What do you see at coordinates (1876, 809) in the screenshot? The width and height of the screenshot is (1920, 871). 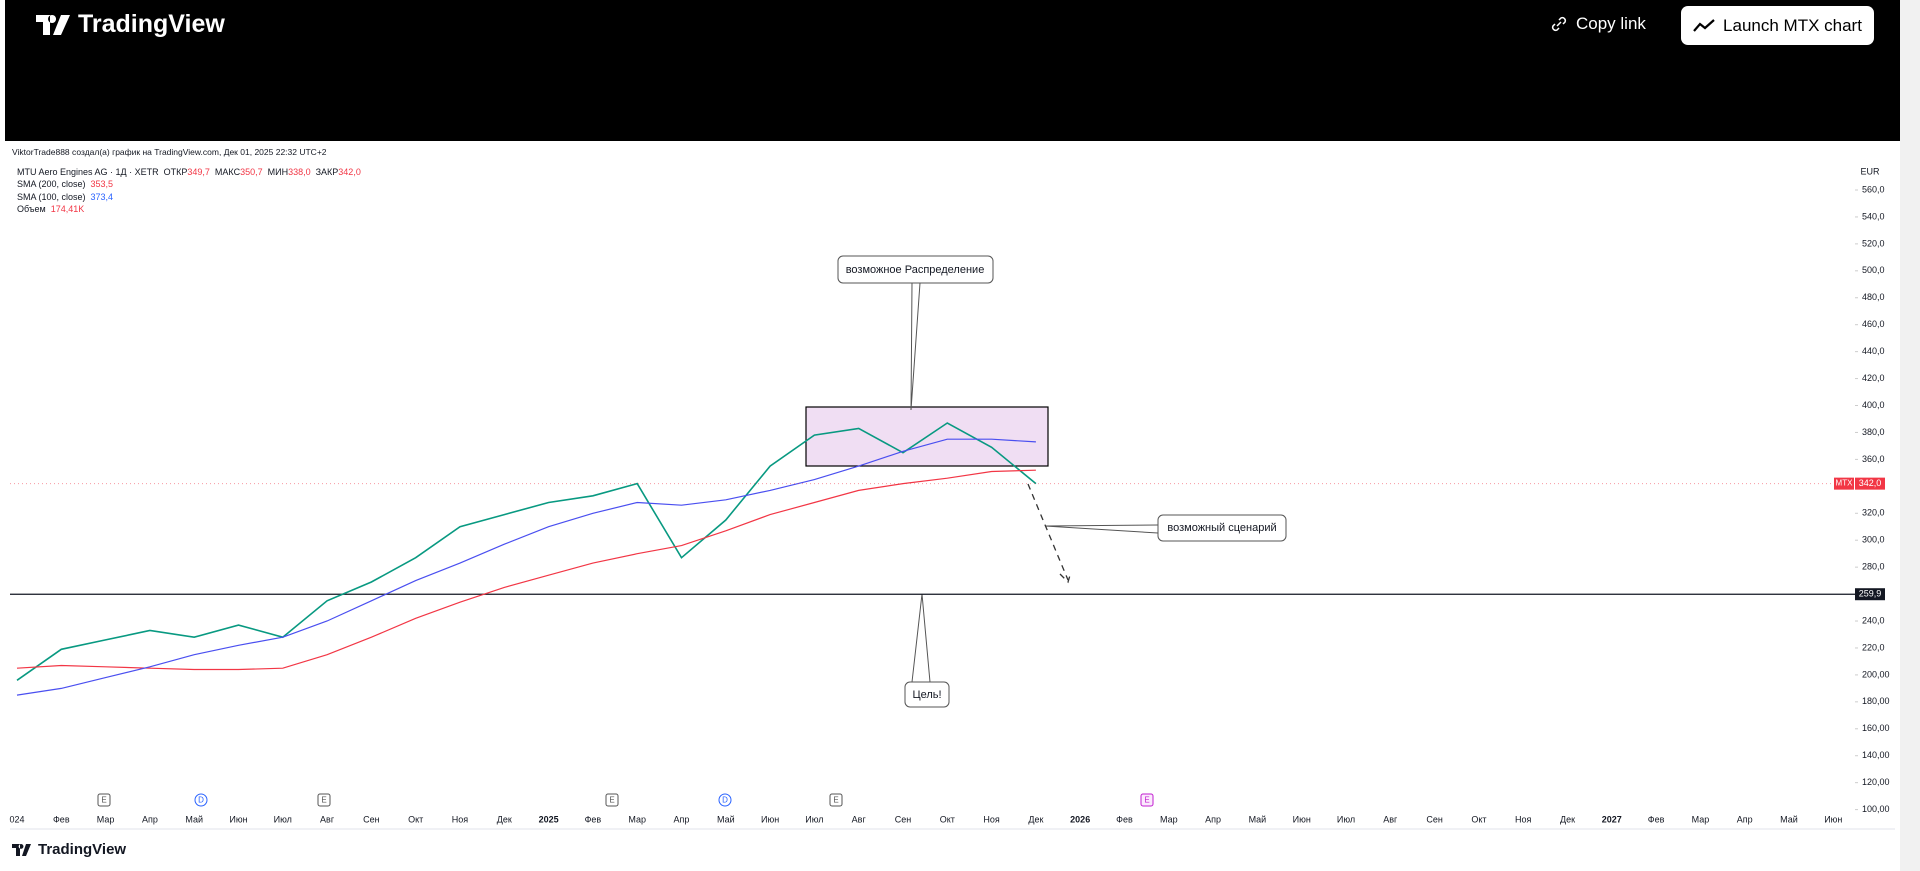 I see `y-tick-label: 100,00` at bounding box center [1876, 809].